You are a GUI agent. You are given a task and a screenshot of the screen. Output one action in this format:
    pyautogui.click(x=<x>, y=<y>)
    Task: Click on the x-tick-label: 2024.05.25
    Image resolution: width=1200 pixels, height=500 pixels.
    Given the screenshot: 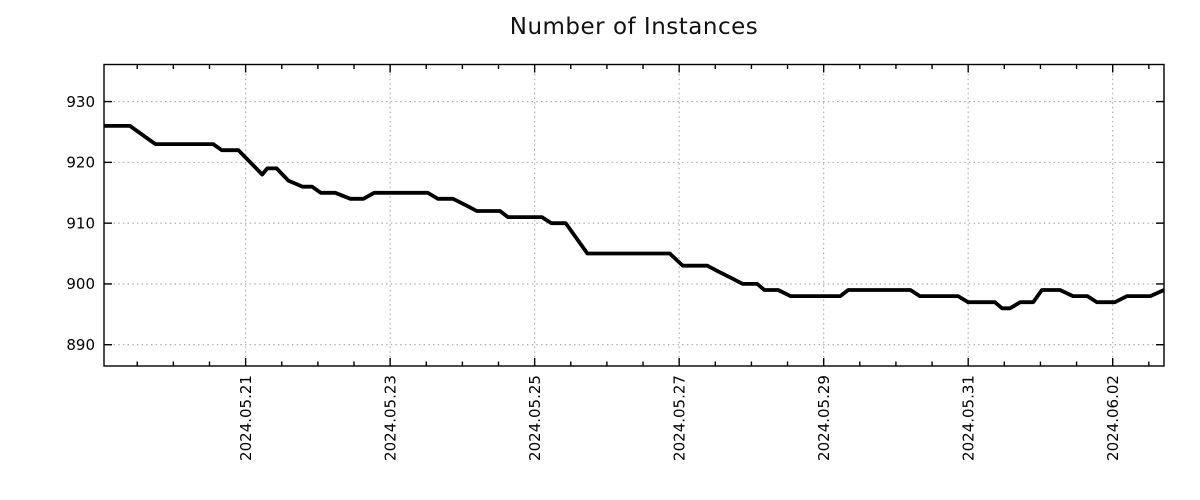 What is the action you would take?
    pyautogui.click(x=535, y=418)
    